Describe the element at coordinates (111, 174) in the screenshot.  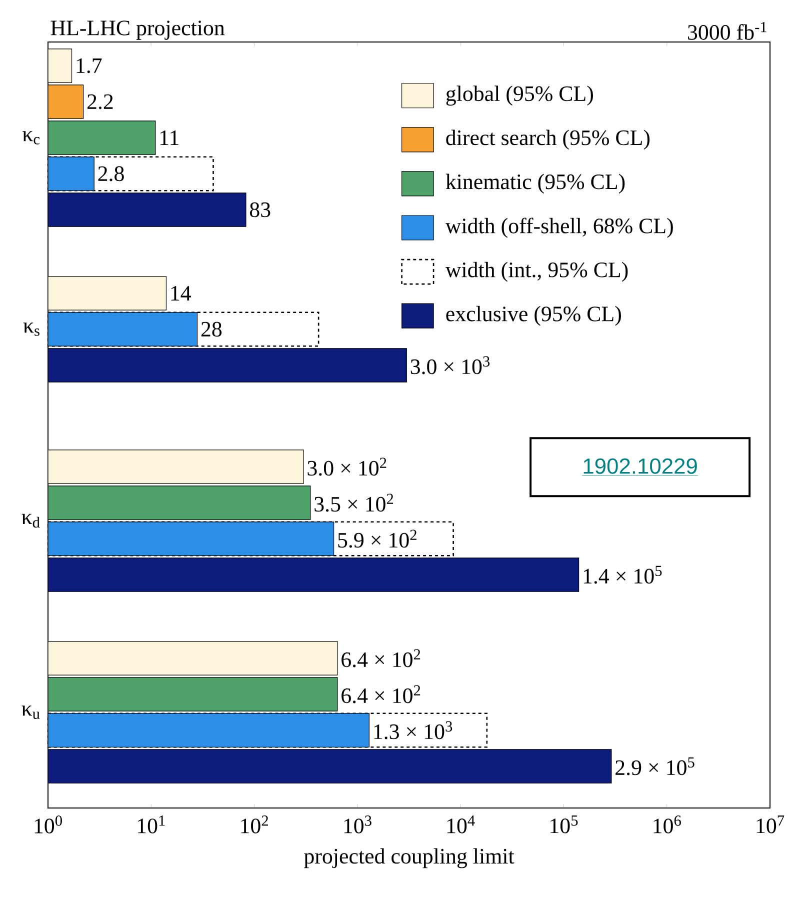
I see `data-label: 2.8` at that location.